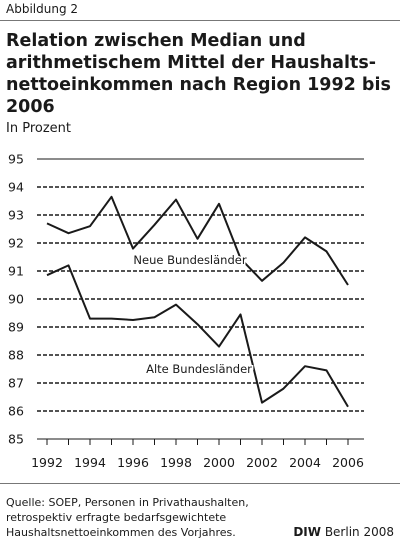  Describe the element at coordinates (16, 159) in the screenshot. I see `y-tick-label-95: 95` at that location.